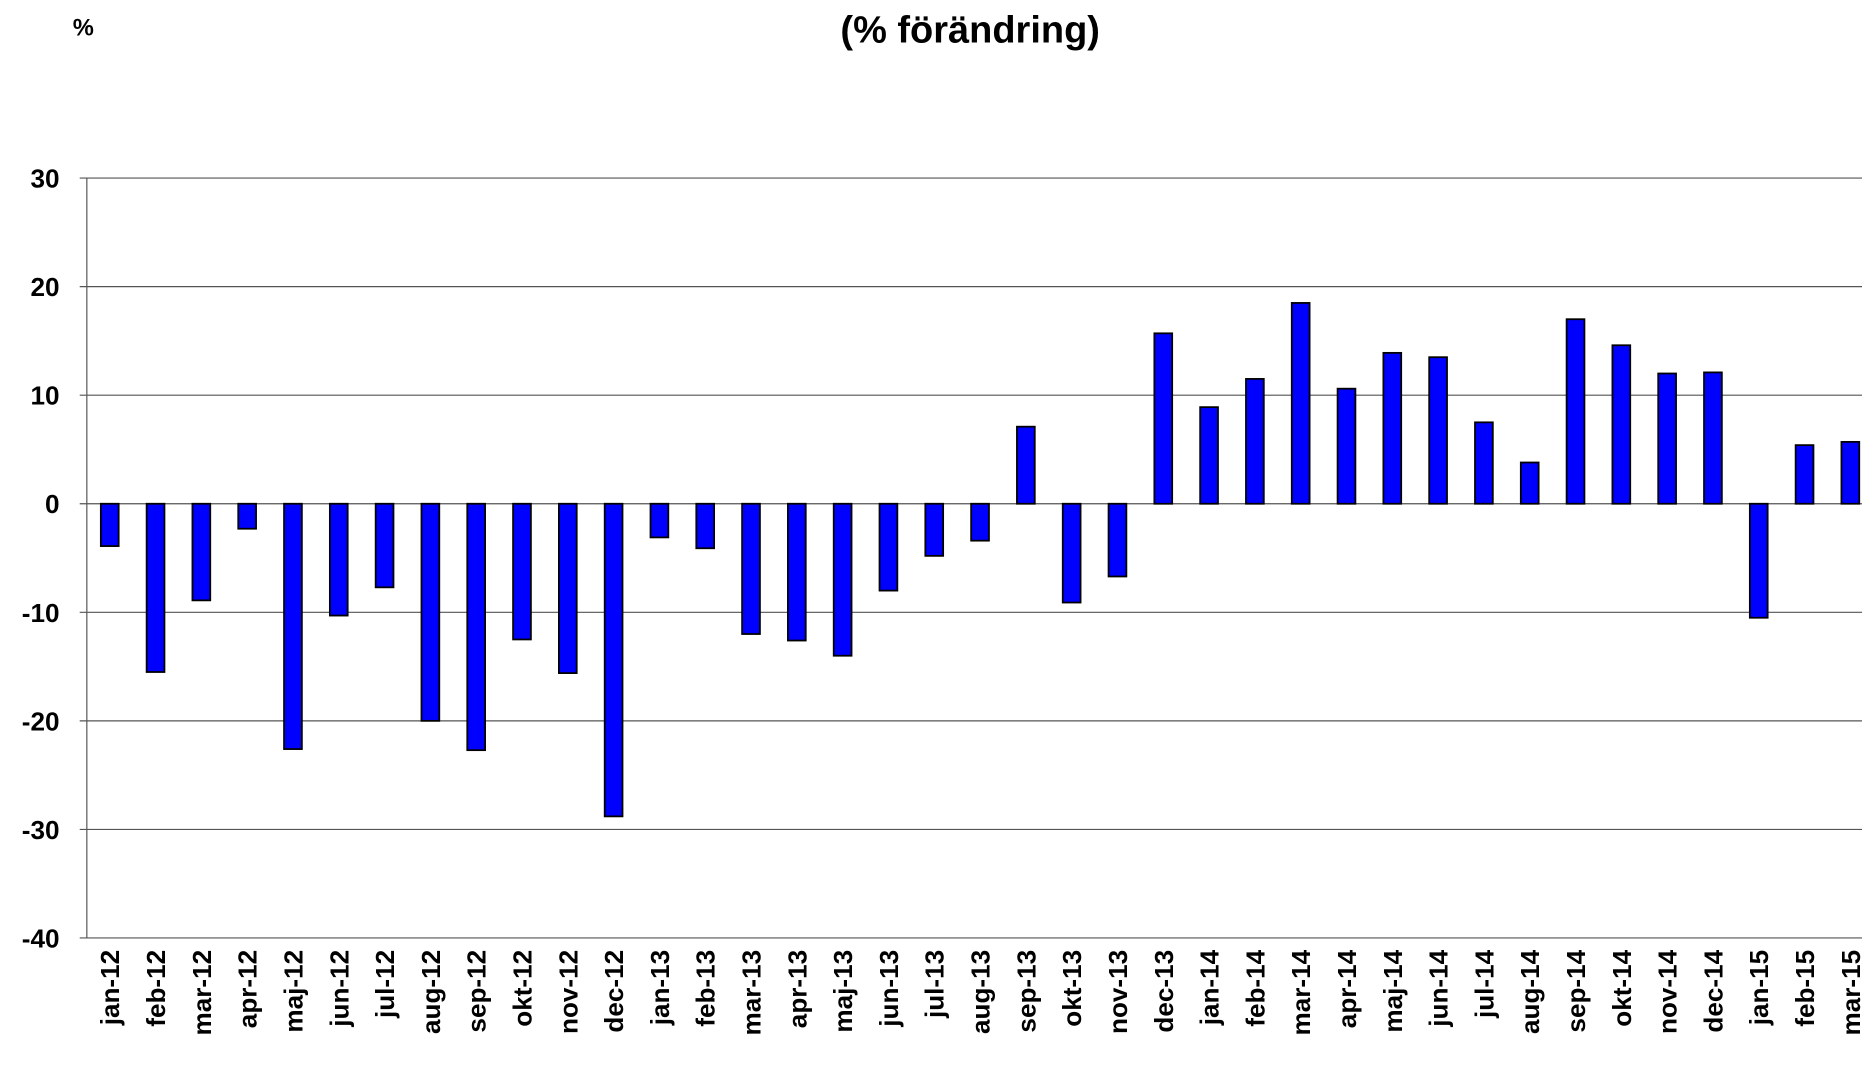 The image size is (1862, 1065). Describe the element at coordinates (339, 989) in the screenshot. I see `x-tick-label: jun-12` at that location.